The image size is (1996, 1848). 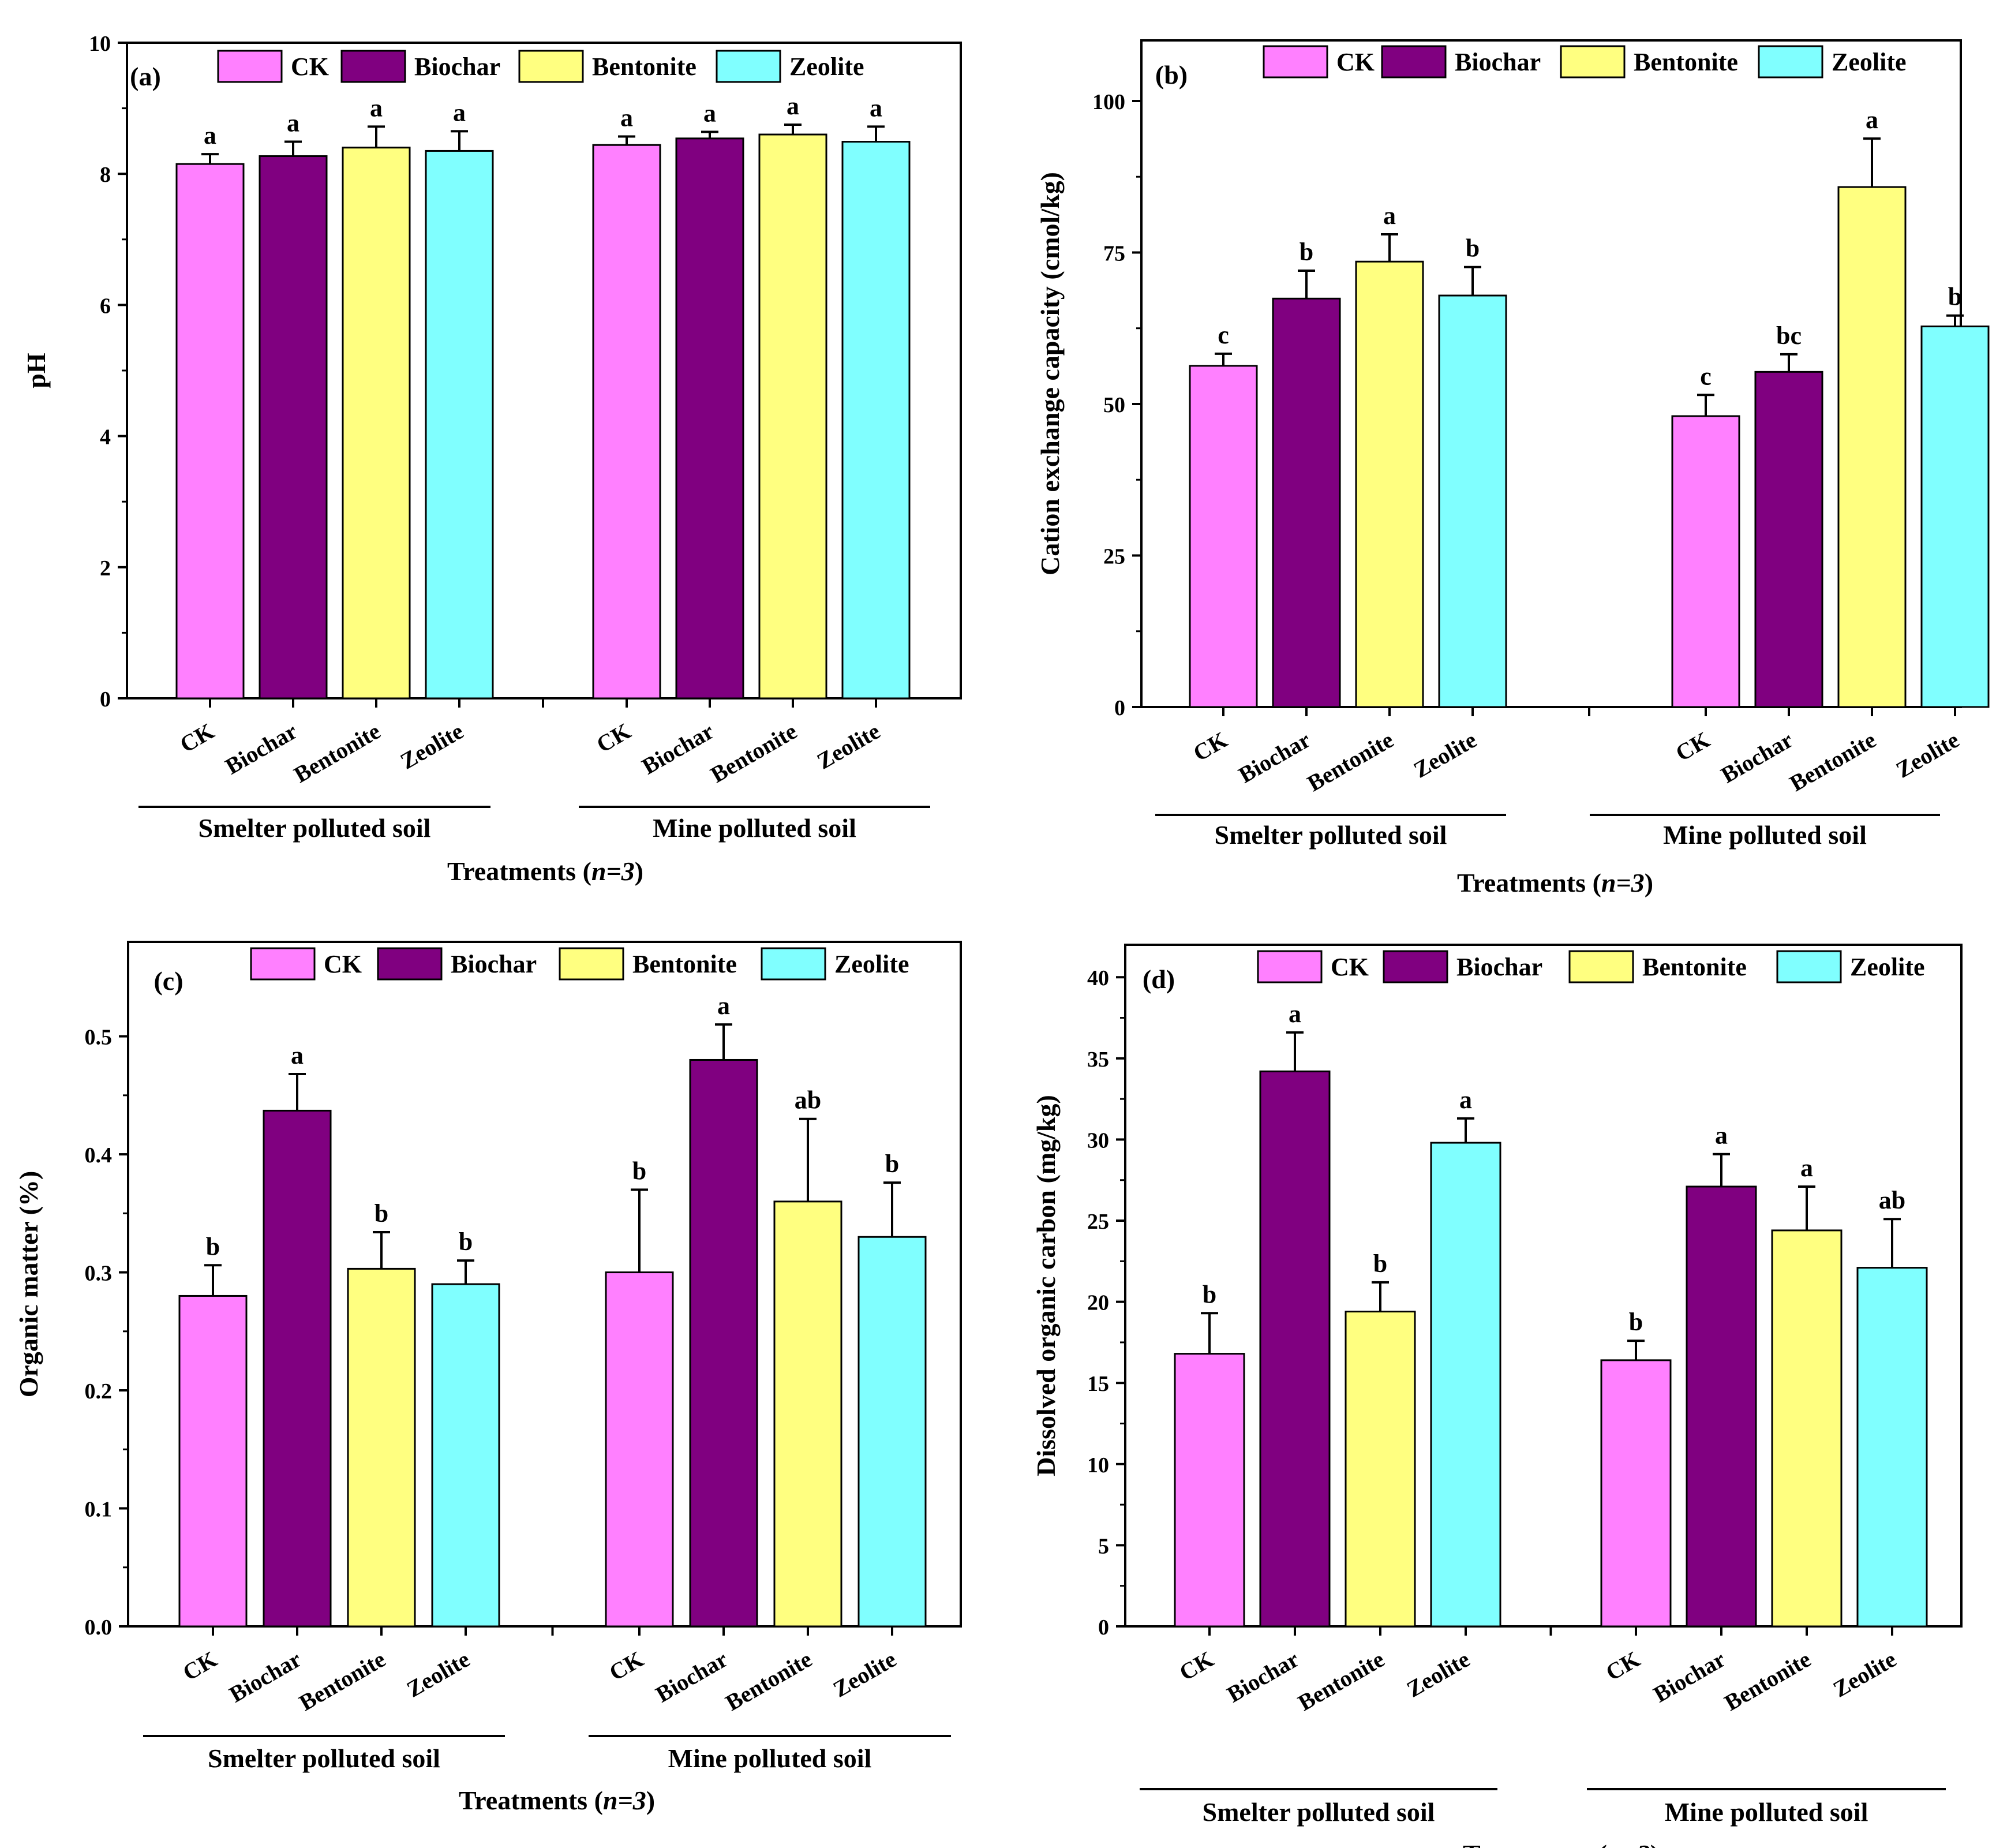 What do you see at coordinates (1046, 1285) in the screenshot?
I see `y-axis-label: Dissolved organic carbon (mg/kg)` at bounding box center [1046, 1285].